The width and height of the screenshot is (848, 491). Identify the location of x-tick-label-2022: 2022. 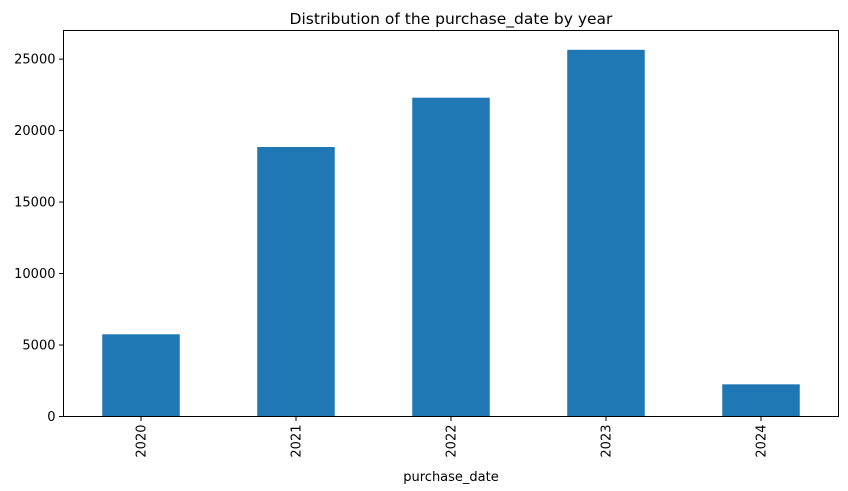
(452, 441).